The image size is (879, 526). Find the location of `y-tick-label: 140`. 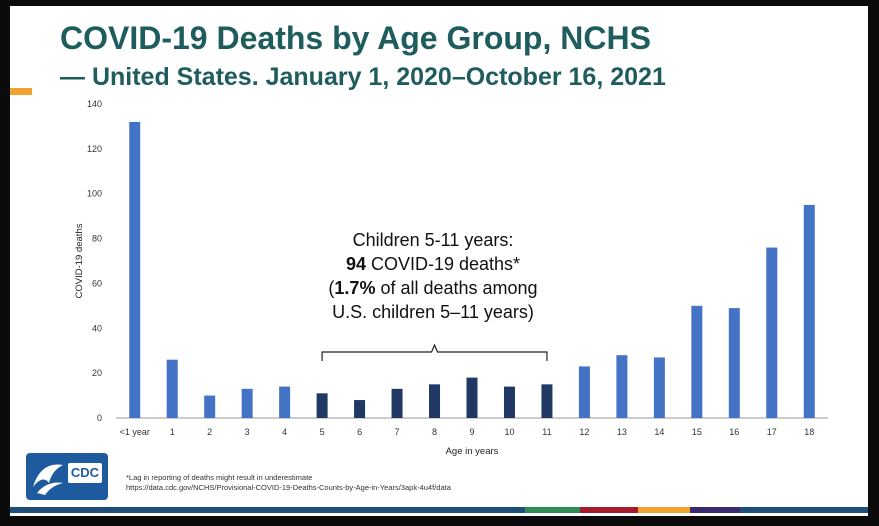

y-tick-label: 140 is located at coordinates (94, 104).